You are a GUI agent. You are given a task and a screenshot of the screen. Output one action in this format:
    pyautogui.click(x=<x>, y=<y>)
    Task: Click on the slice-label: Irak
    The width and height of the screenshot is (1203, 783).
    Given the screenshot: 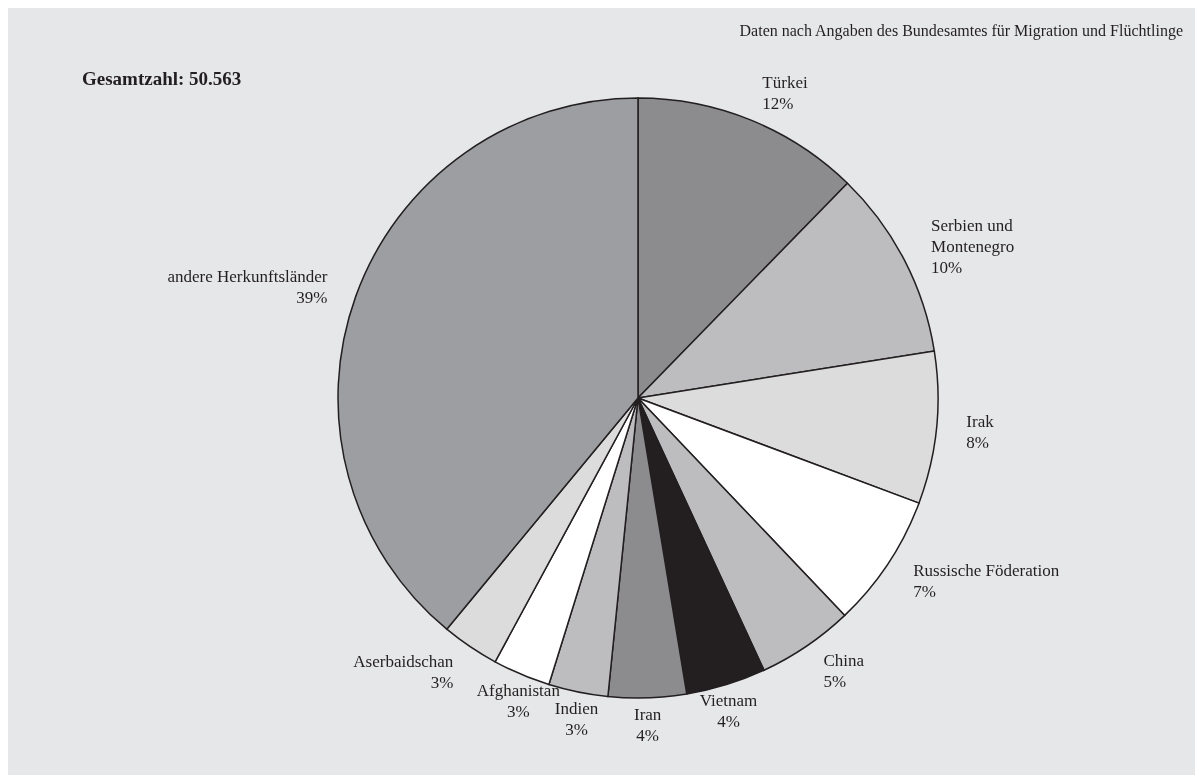 What is the action you would take?
    pyautogui.click(x=980, y=421)
    